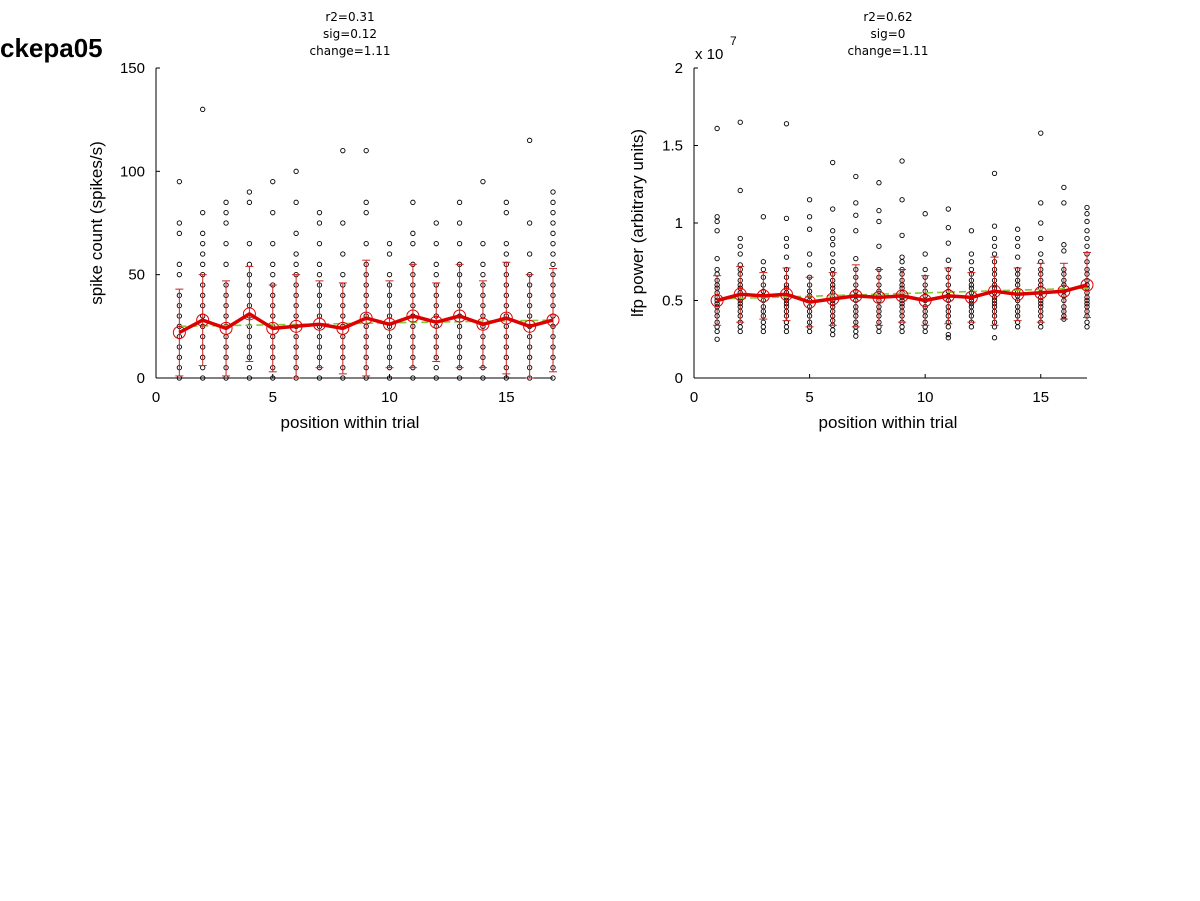 This screenshot has height=901, width=1200. Describe the element at coordinates (709, 54) in the screenshot. I see `y-exponent-label: x 10` at that location.